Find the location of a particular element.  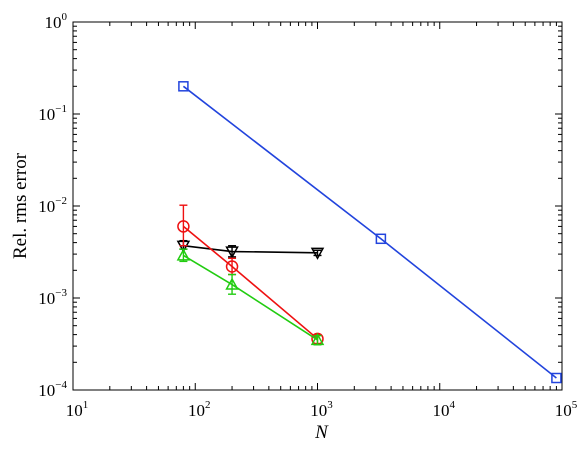

x-tick-label: 10³ is located at coordinates (321, 409).